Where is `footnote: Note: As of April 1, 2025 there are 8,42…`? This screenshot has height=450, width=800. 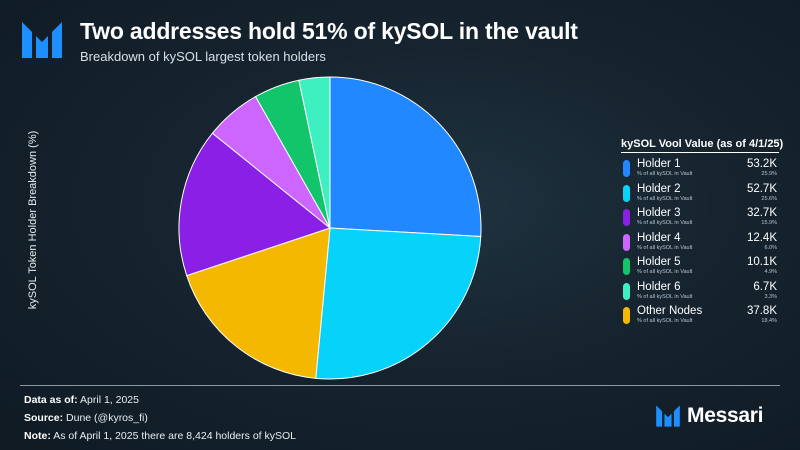 footnote: Note: As of April 1, 2025 there are 8,42… is located at coordinates (160, 436).